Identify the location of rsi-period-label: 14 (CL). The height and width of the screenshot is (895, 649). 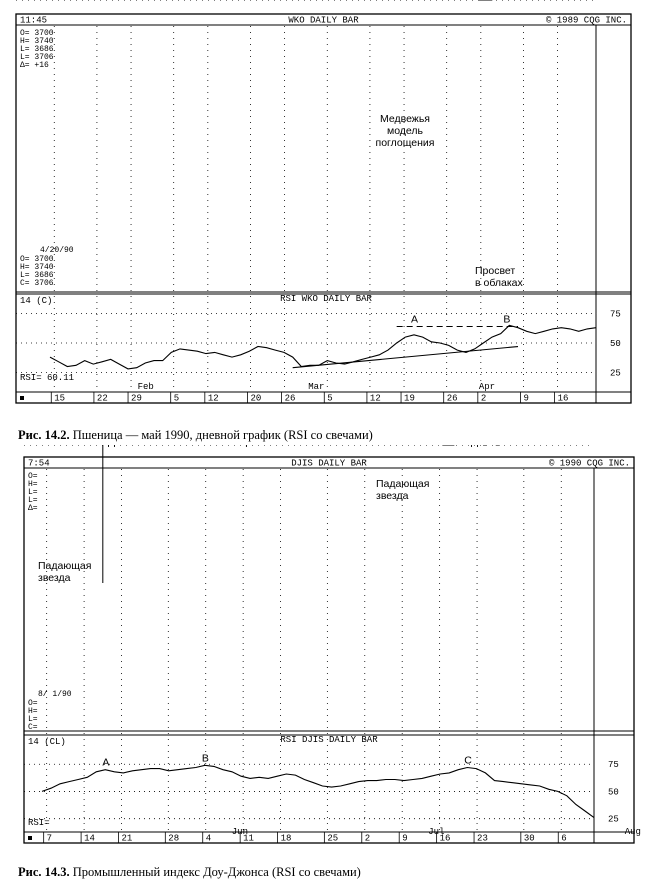
(47, 742).